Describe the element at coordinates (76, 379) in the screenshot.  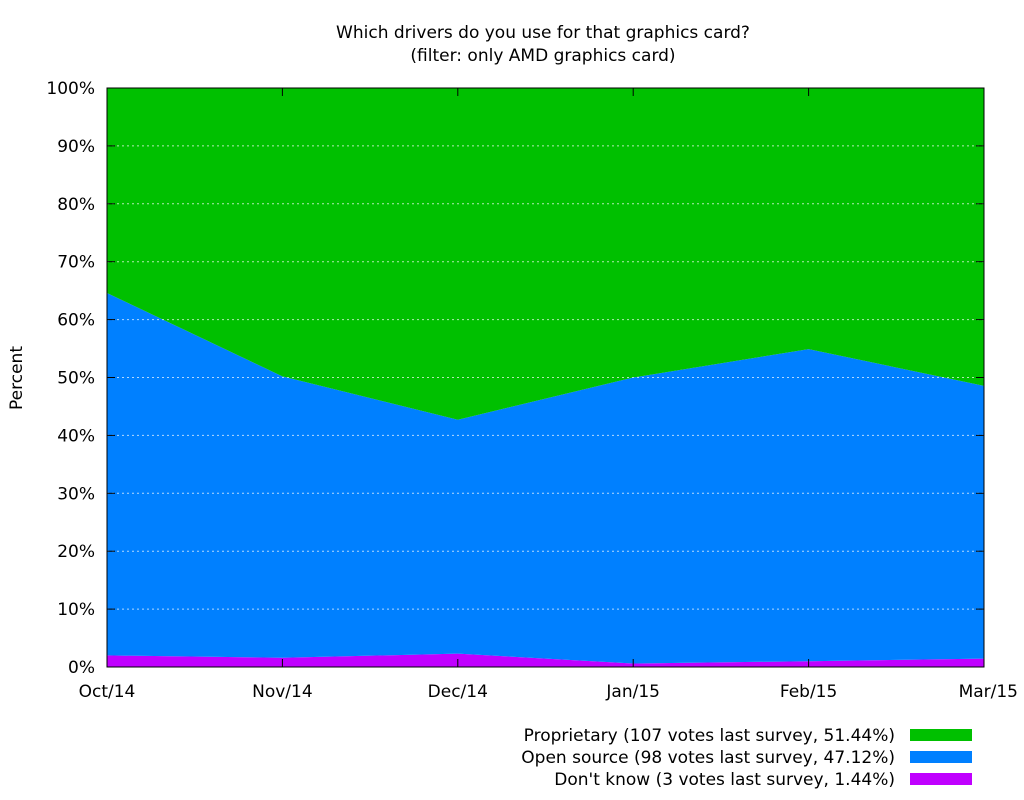
I see `y-tick-label: 50%` at that location.